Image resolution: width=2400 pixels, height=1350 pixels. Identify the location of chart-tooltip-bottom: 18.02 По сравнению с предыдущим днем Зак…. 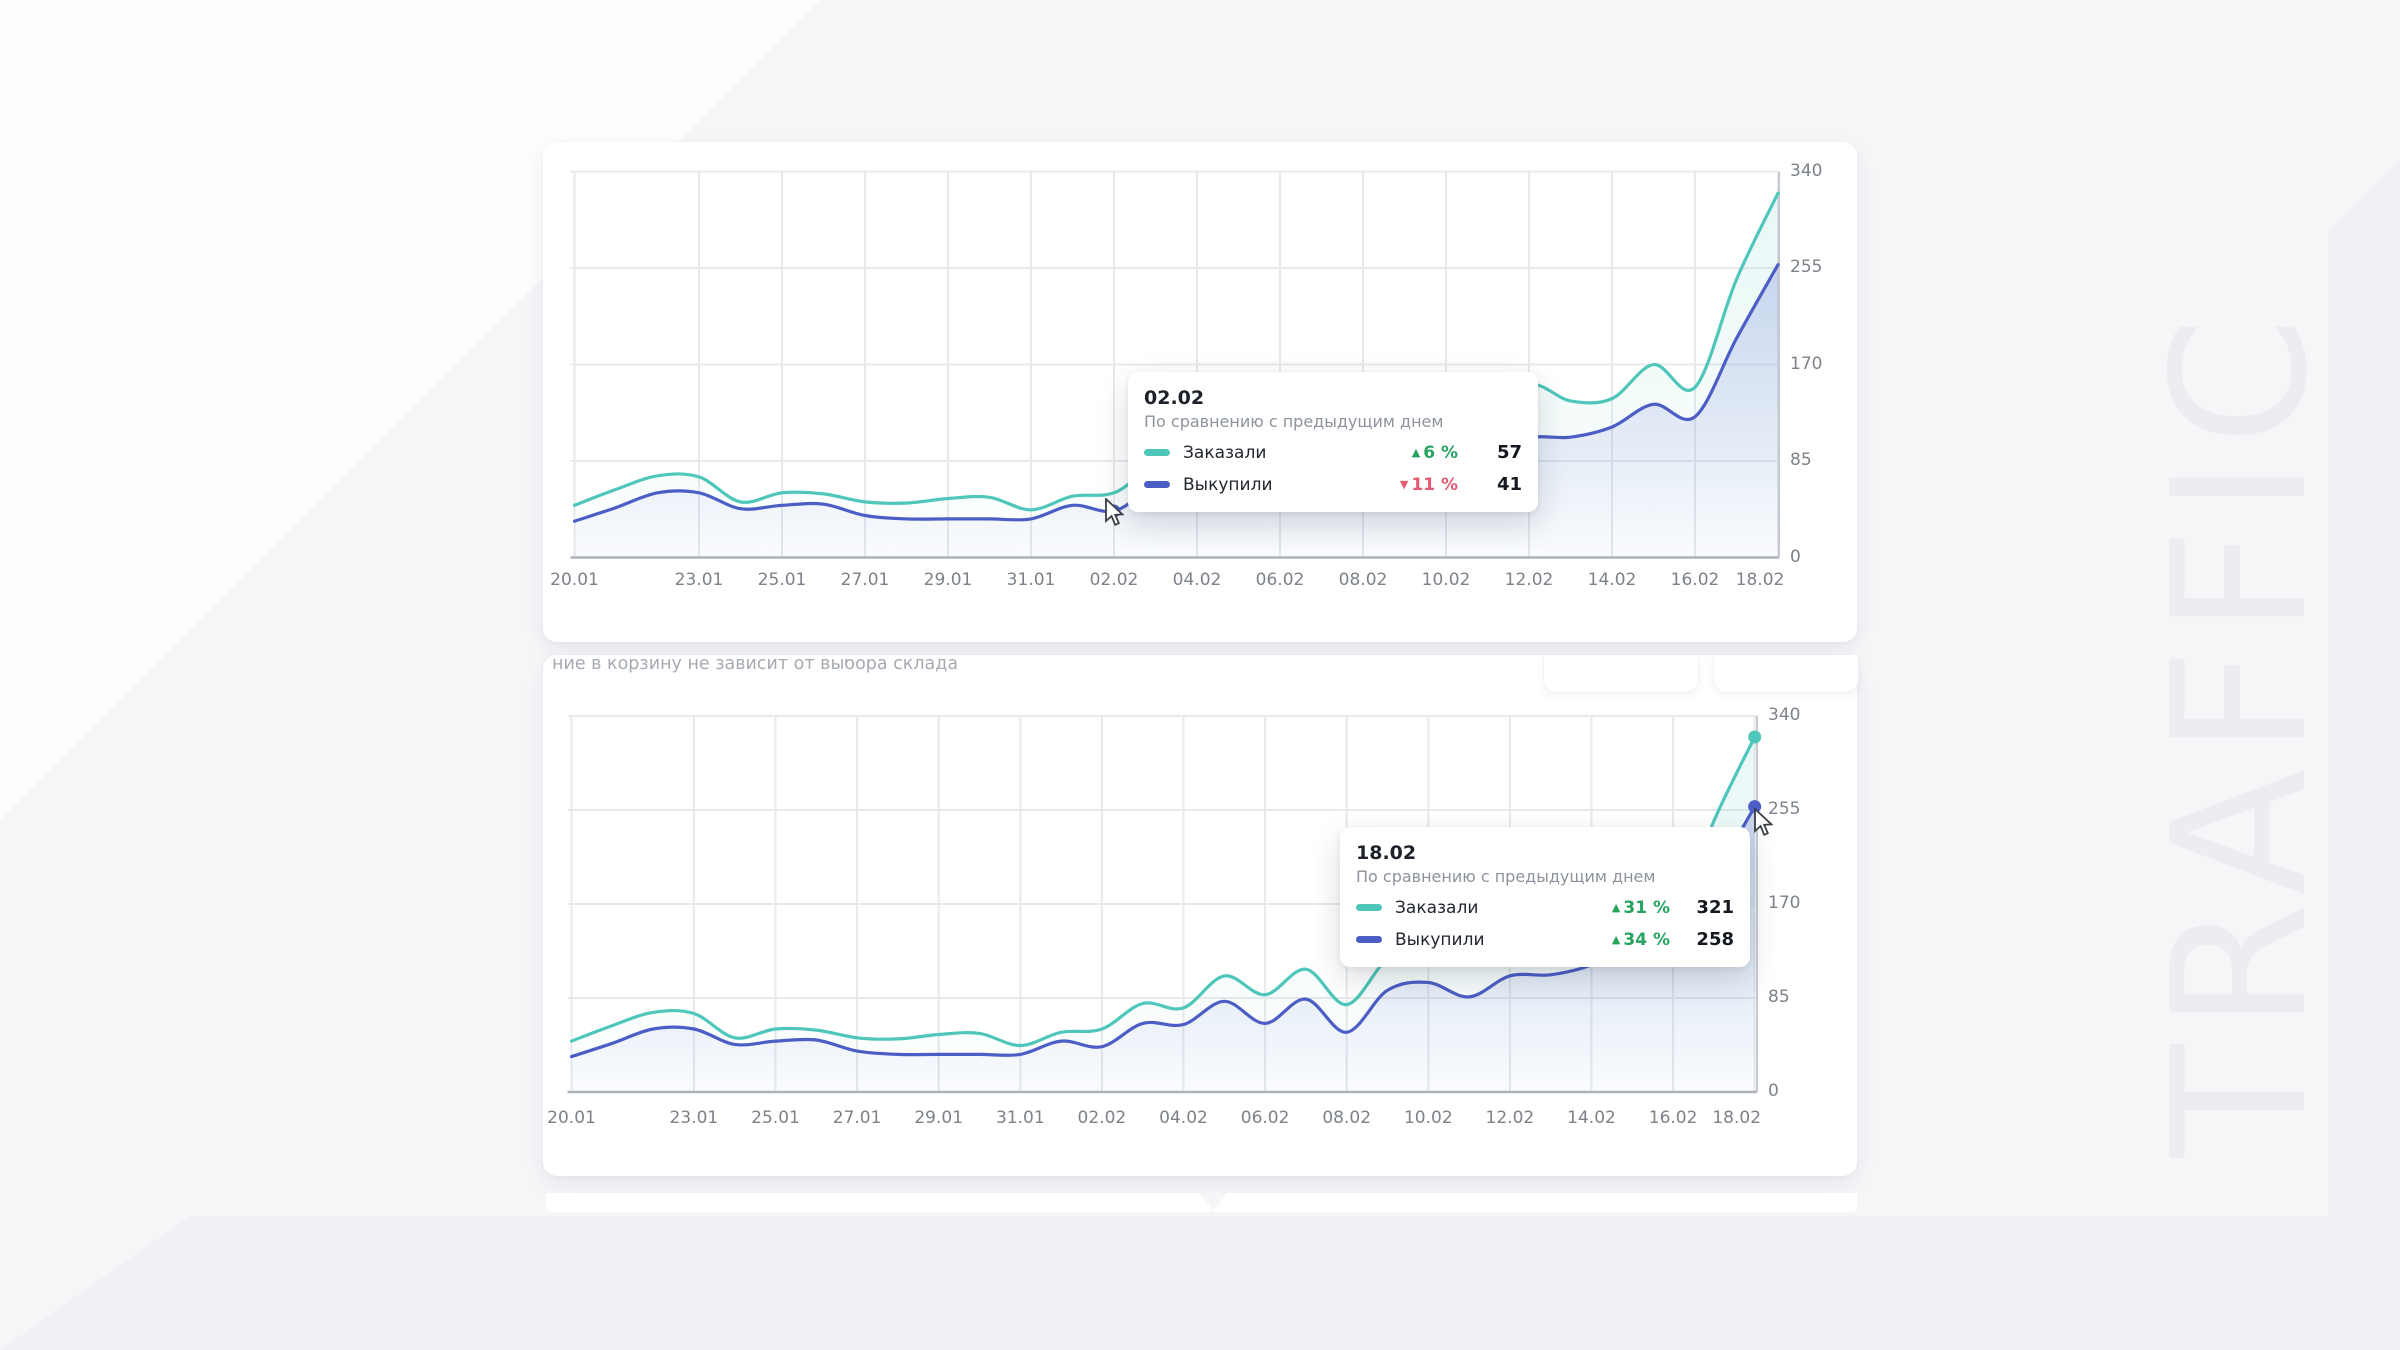
(1545, 897).